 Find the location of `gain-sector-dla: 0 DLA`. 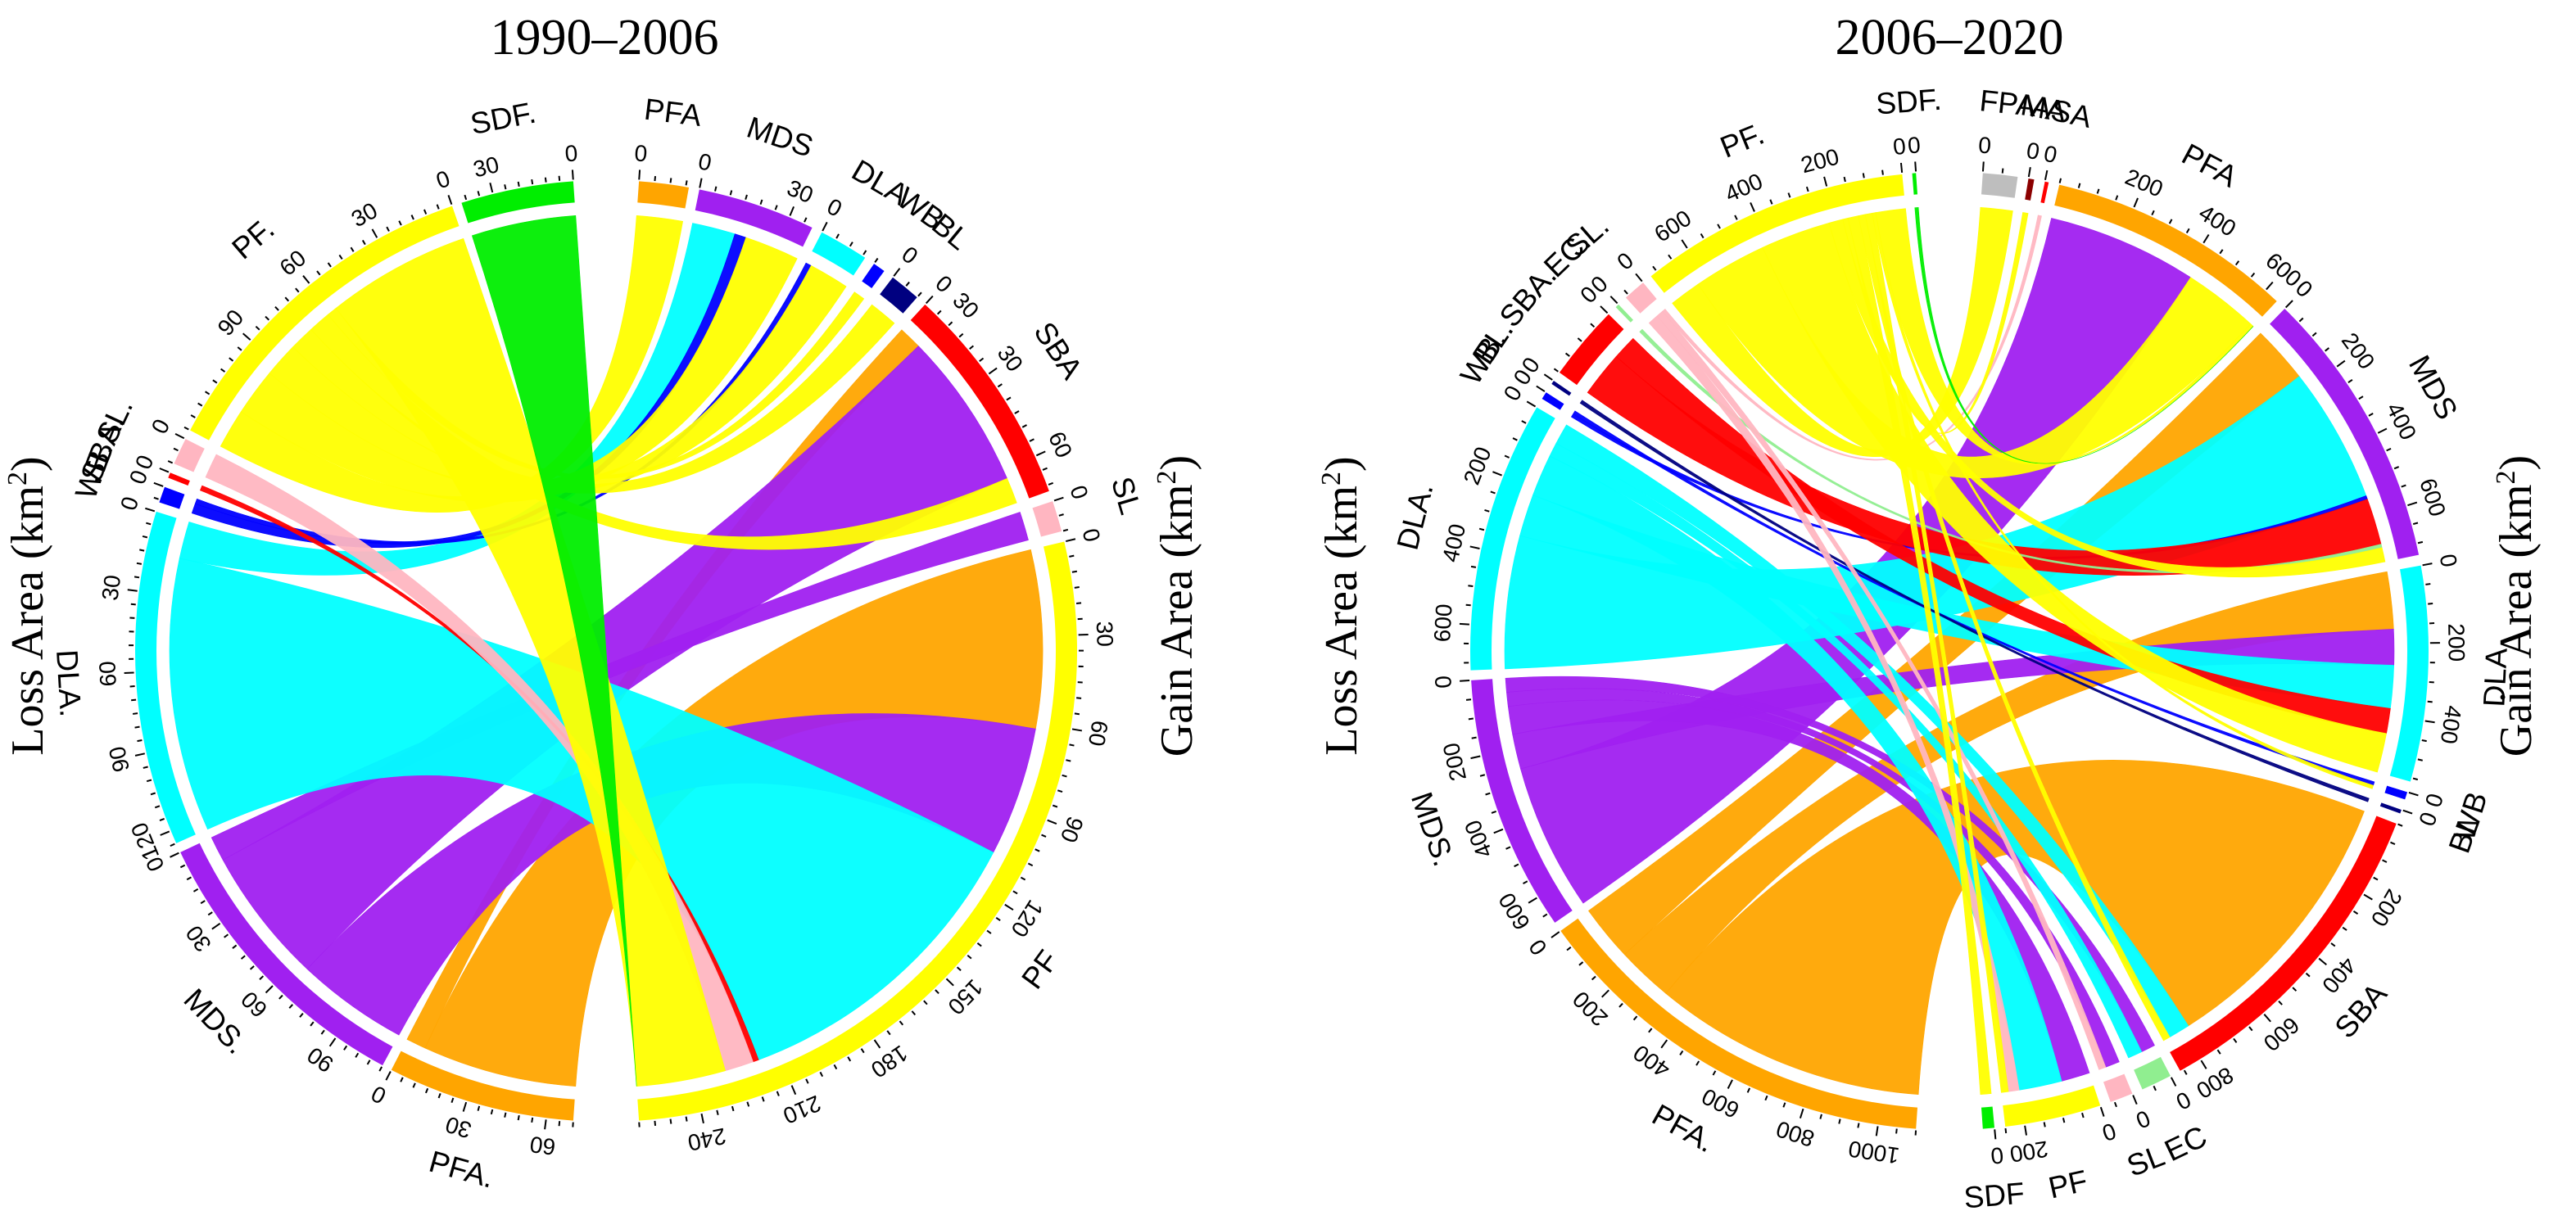

gain-sector-dla: 0 DLA is located at coordinates (863, 214).